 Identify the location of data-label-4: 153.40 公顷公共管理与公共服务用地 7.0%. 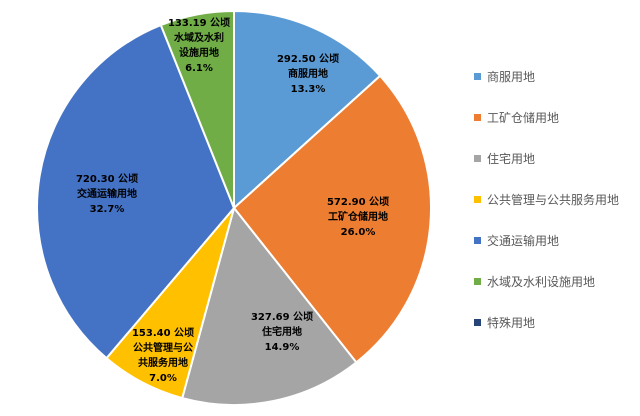
(163, 355).